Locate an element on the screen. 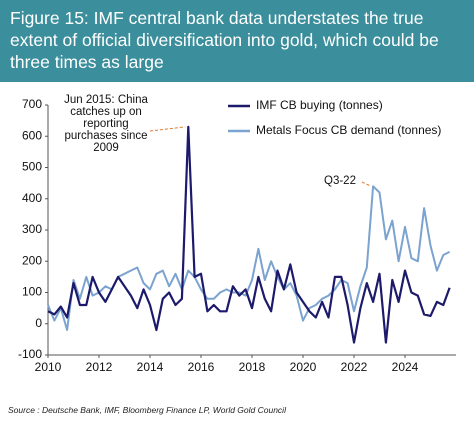 This screenshot has height=436, width=474. y-tick-label: 500 is located at coordinates (32, 167).